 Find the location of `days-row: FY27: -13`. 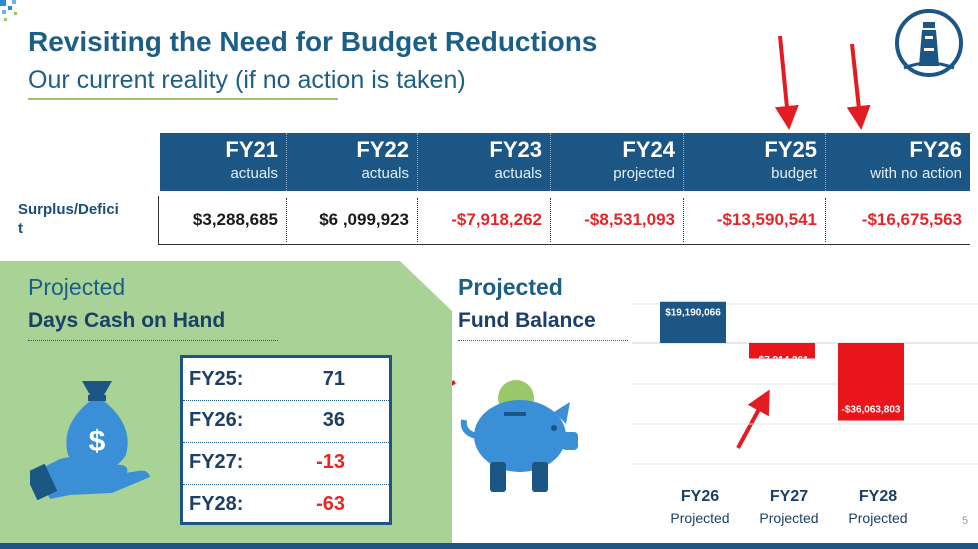

days-row: FY27: -13 is located at coordinates (287, 463).